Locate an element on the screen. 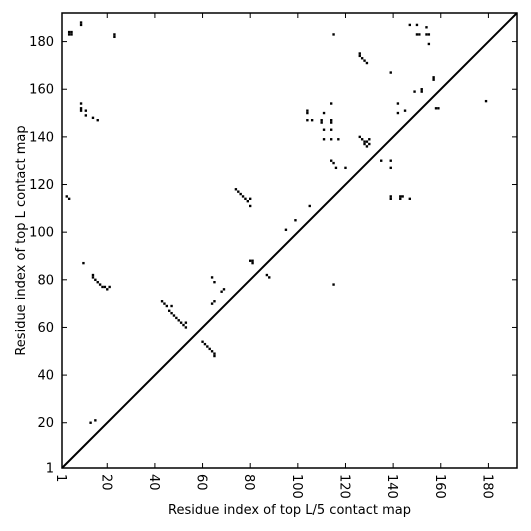  x-tick-label: 140 is located at coordinates (391, 486).